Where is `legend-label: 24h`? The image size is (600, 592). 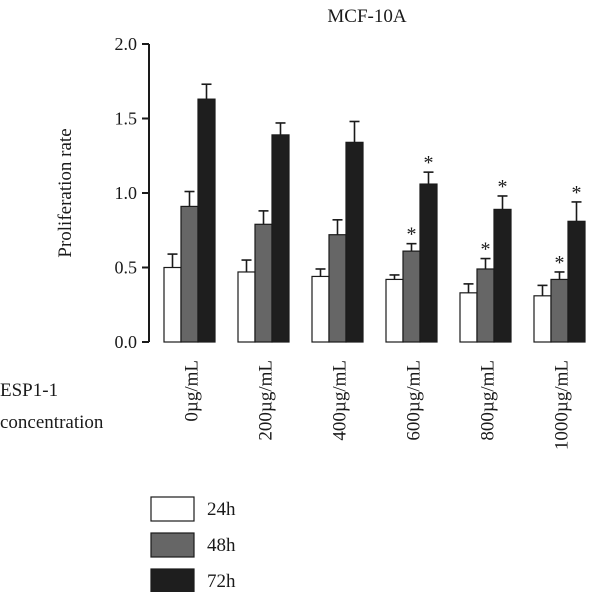 legend-label: 24h is located at coordinates (221, 509).